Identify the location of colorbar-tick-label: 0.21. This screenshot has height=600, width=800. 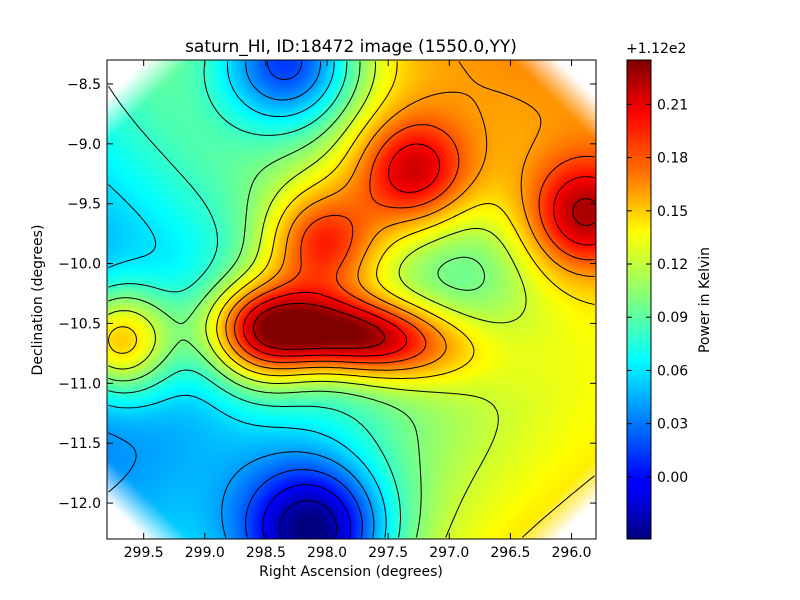
(672, 105).